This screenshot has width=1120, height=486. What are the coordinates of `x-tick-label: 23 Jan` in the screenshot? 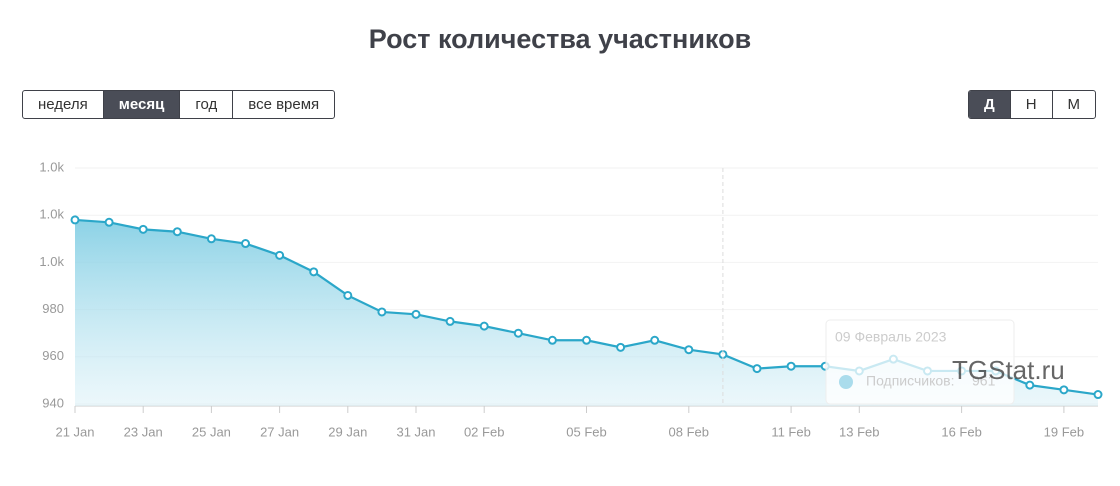 It's located at (143, 431).